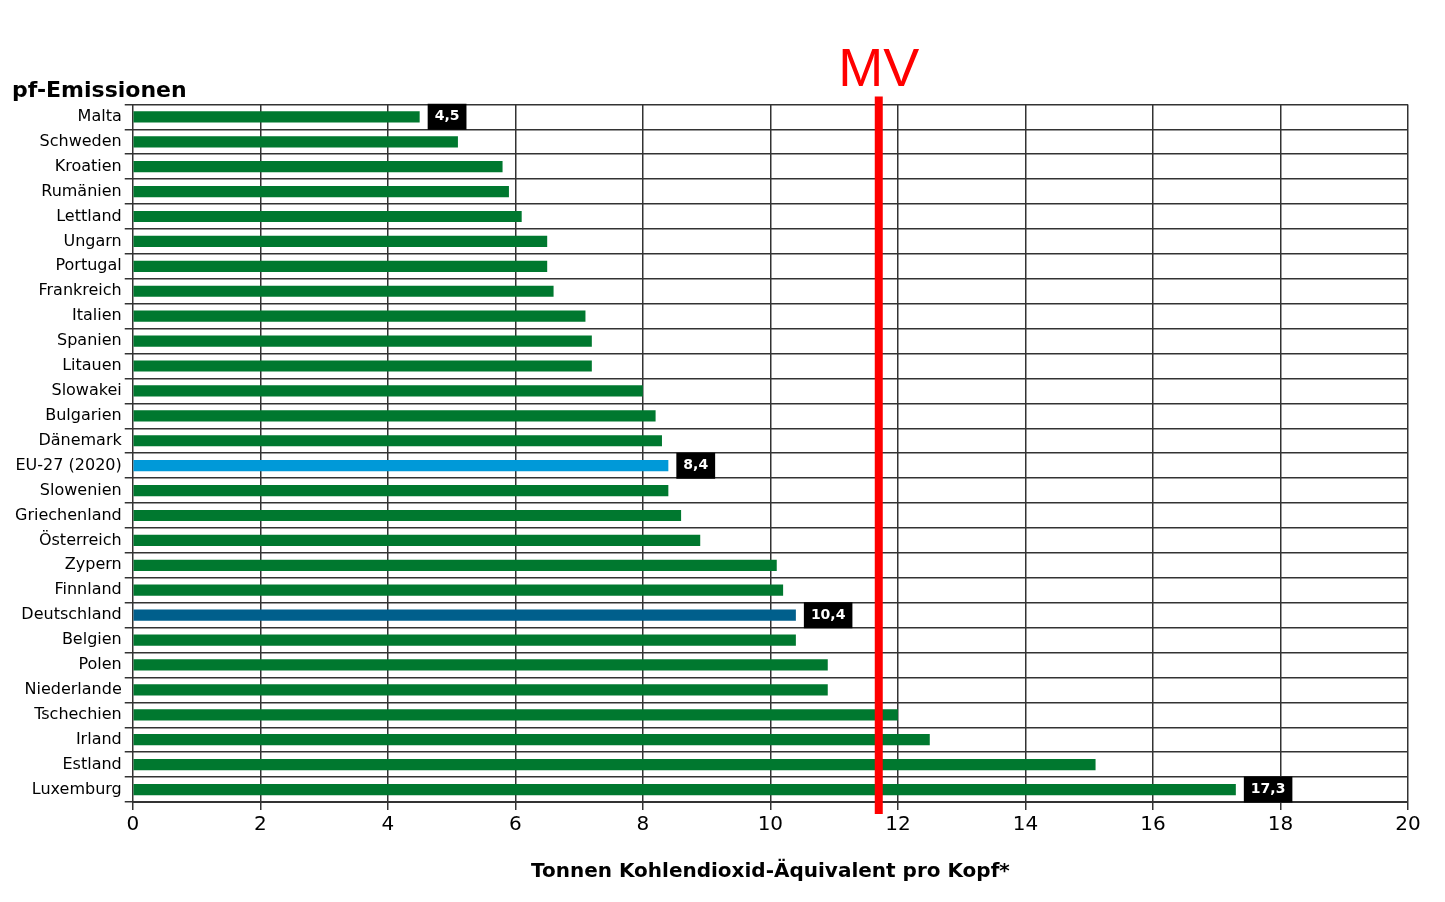 Image resolution: width=1445 pixels, height=902 pixels. Describe the element at coordinates (1268, 788) in the screenshot. I see `data-label: 17,3` at that location.